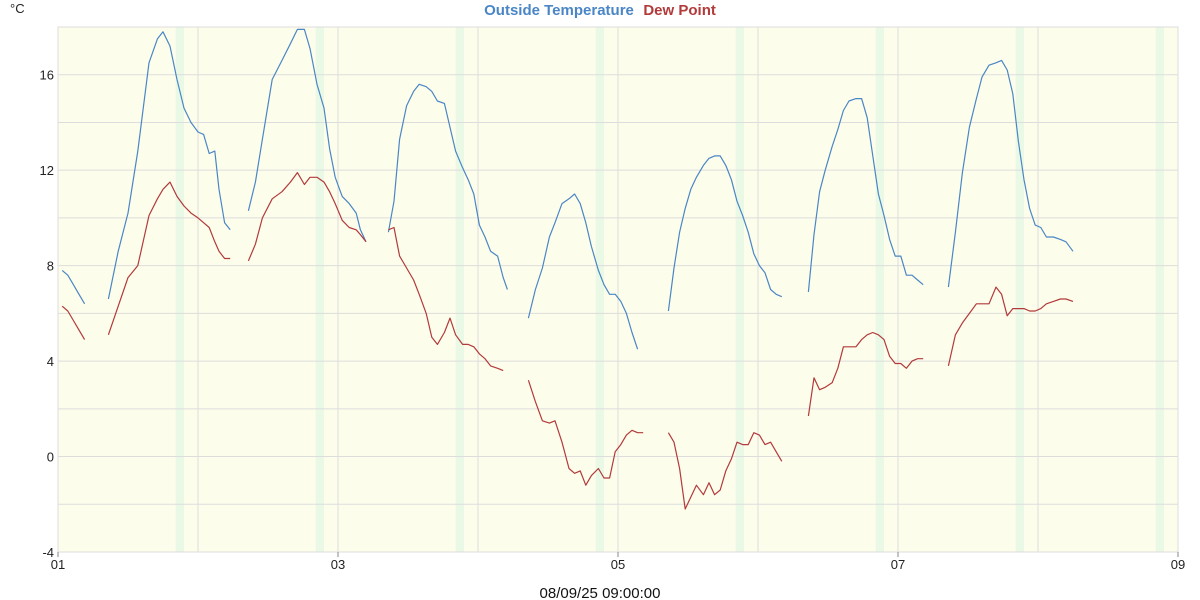 This screenshot has height=600, width=1200. Describe the element at coordinates (338, 564) in the screenshot. I see `x-tick-label: 03` at that location.